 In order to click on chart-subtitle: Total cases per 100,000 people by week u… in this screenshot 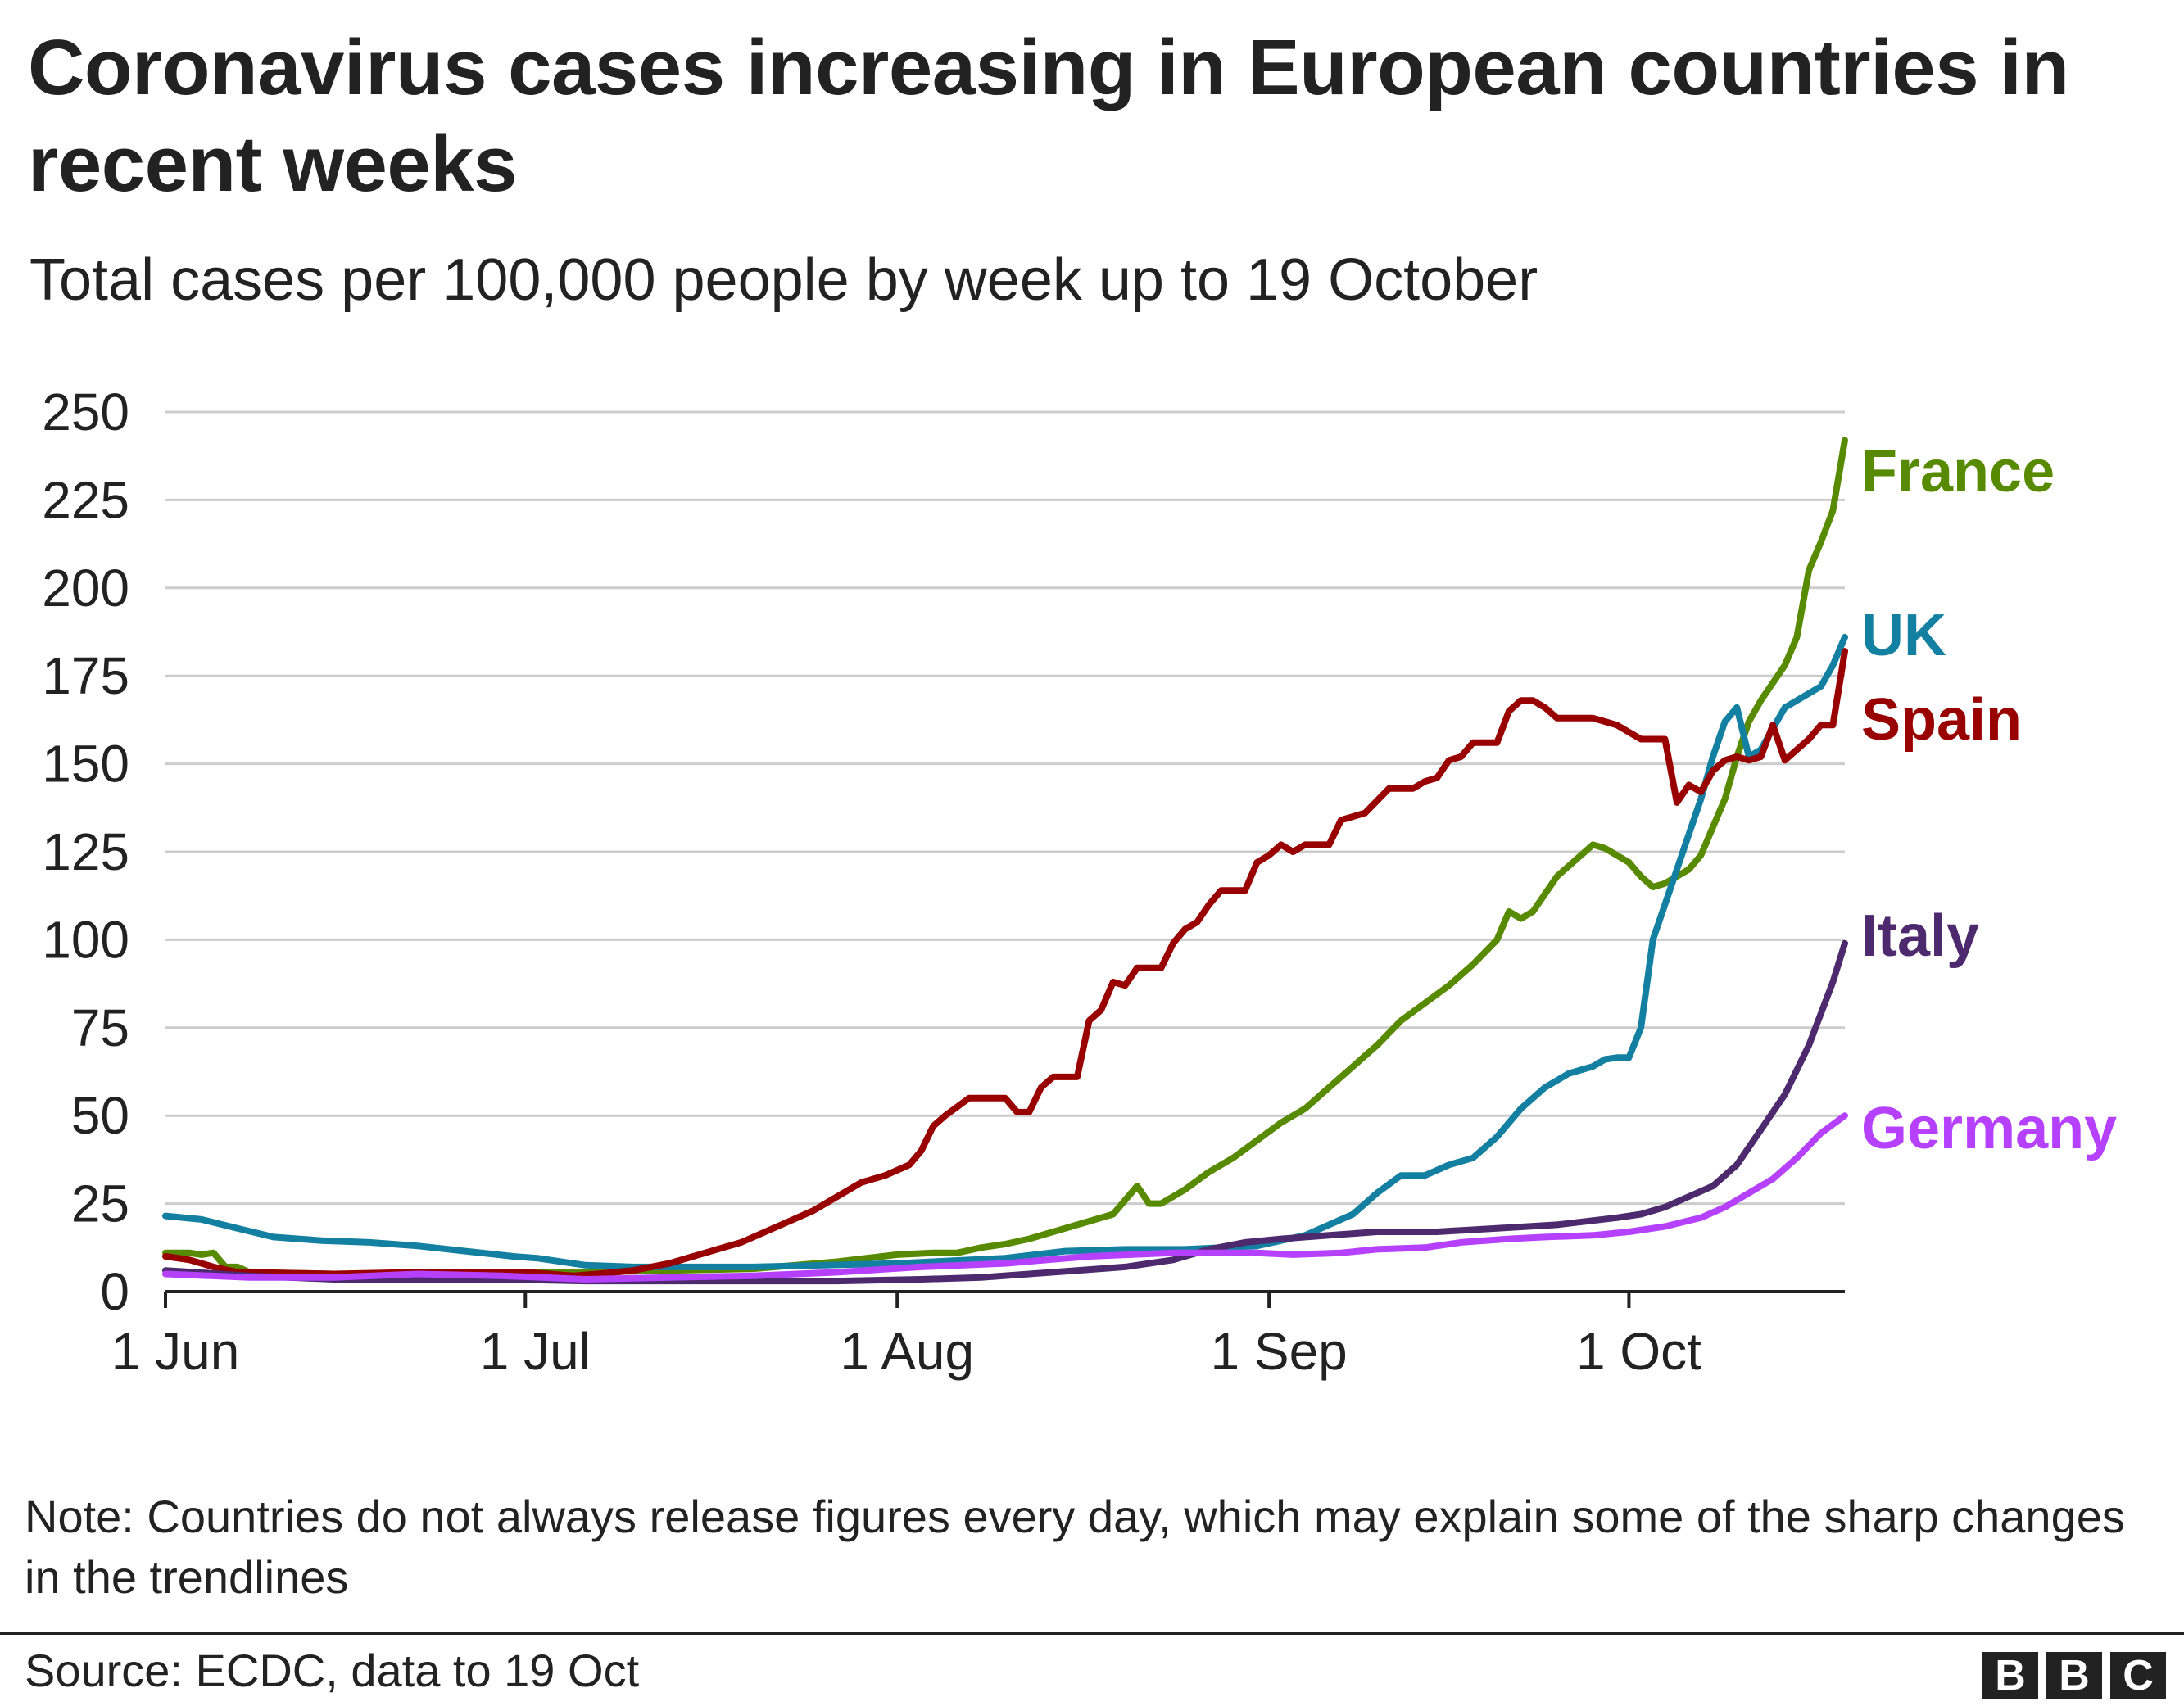, I will do `click(783, 280)`.